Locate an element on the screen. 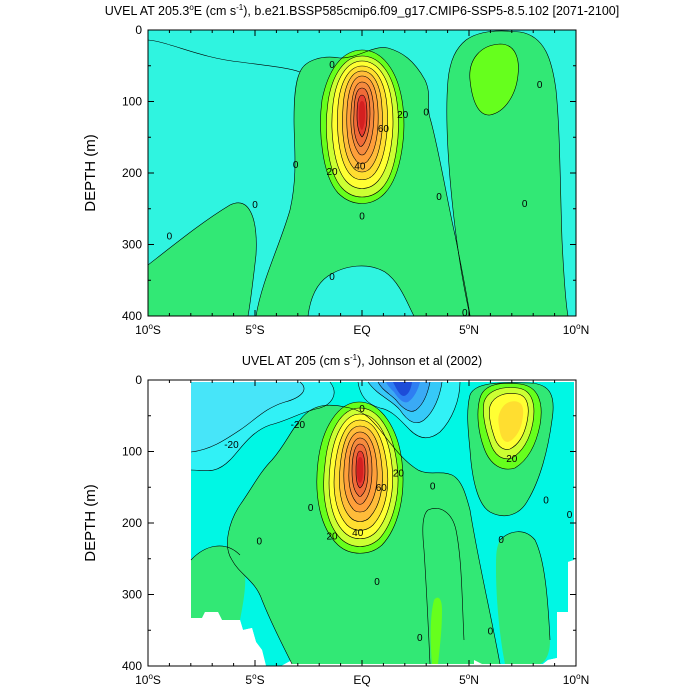  panel-bottom-y-axis-label: DEPTH (m) is located at coordinates (90, 523).